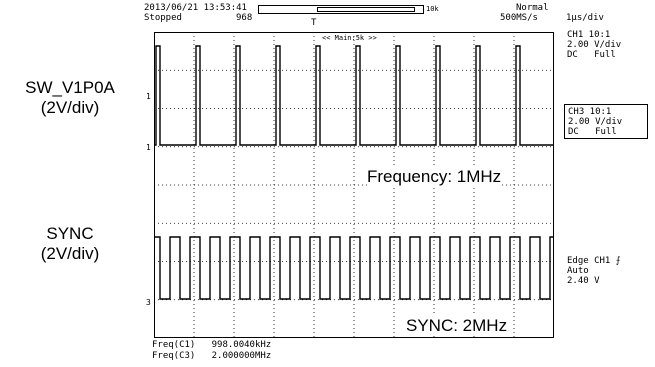  I want to click on sw-channel-scale: (2V/div), so click(70, 107).